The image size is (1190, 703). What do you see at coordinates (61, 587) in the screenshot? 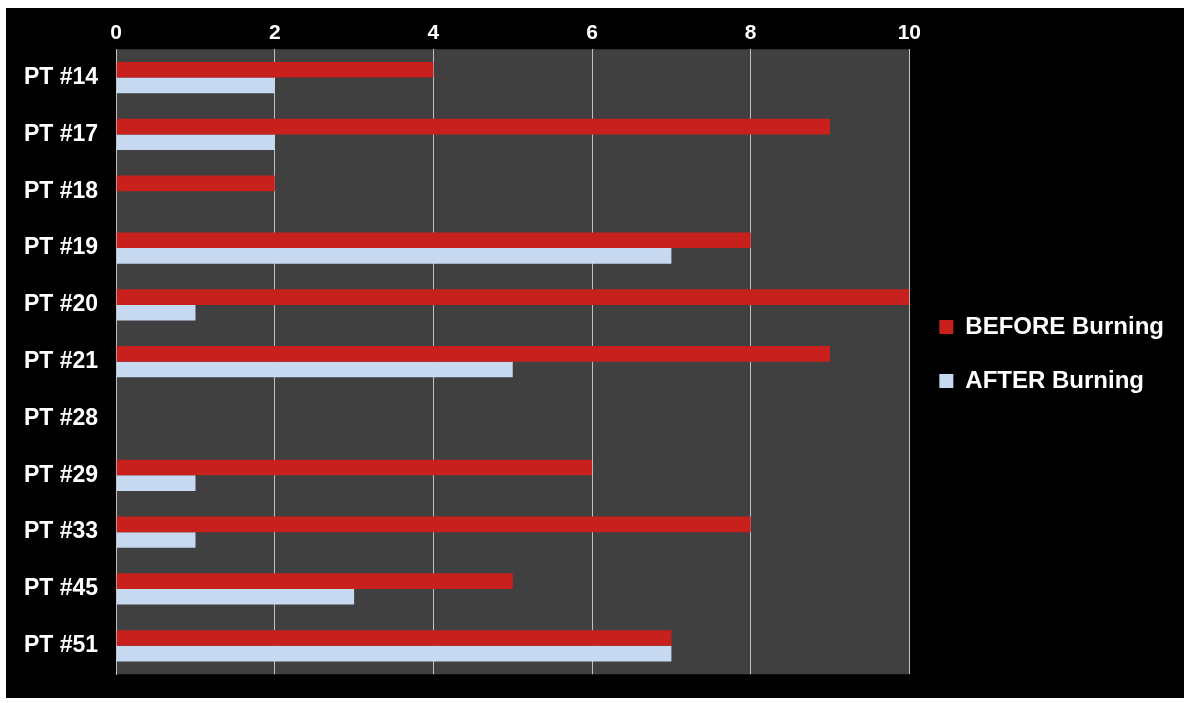
I see `y-tick-label: PT #45` at bounding box center [61, 587].